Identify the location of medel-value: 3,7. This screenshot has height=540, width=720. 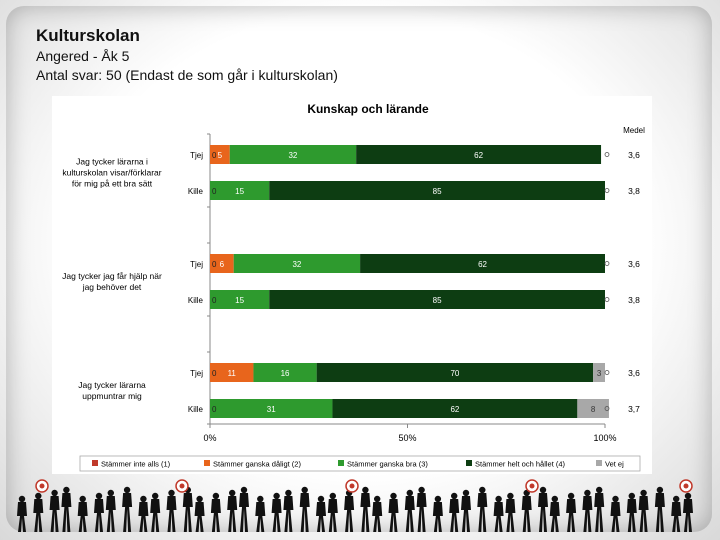
(634, 409).